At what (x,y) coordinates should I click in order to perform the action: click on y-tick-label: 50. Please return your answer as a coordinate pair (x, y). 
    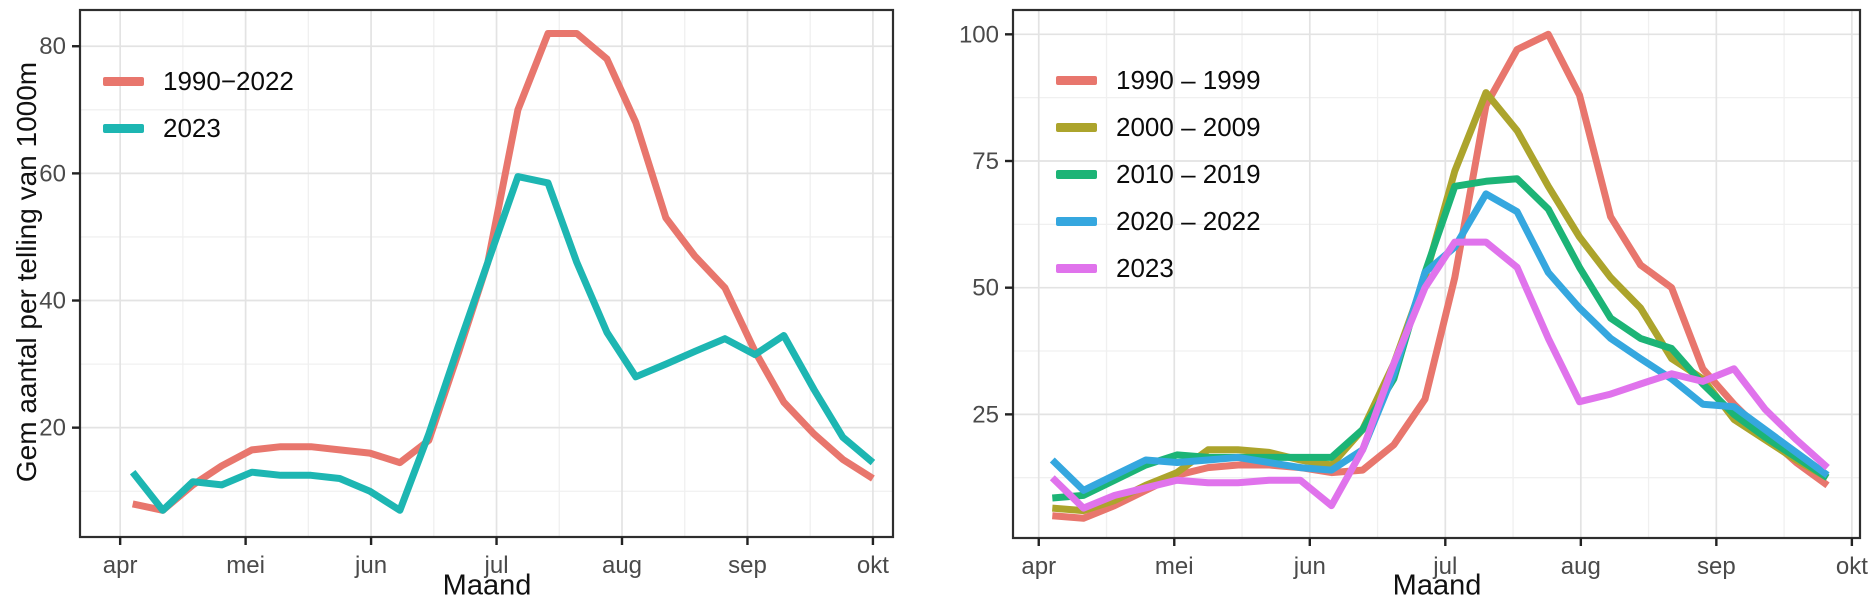
    Looking at the image, I should click on (985, 288).